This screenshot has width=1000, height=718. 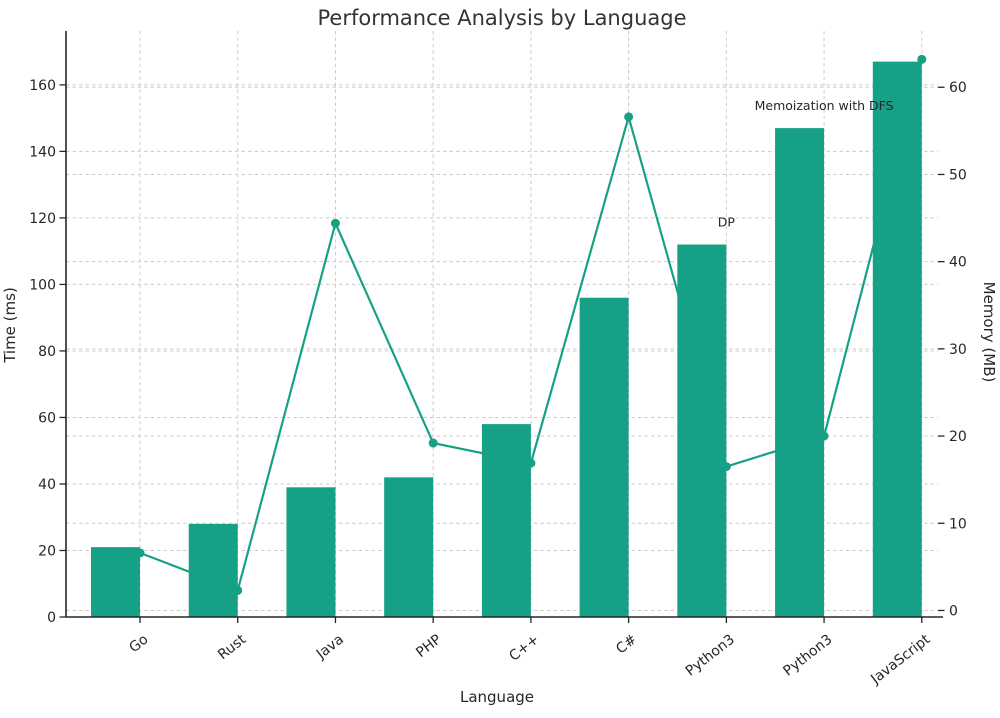 I want to click on x-tick-label-rust-1: Rust, so click(x=232, y=647).